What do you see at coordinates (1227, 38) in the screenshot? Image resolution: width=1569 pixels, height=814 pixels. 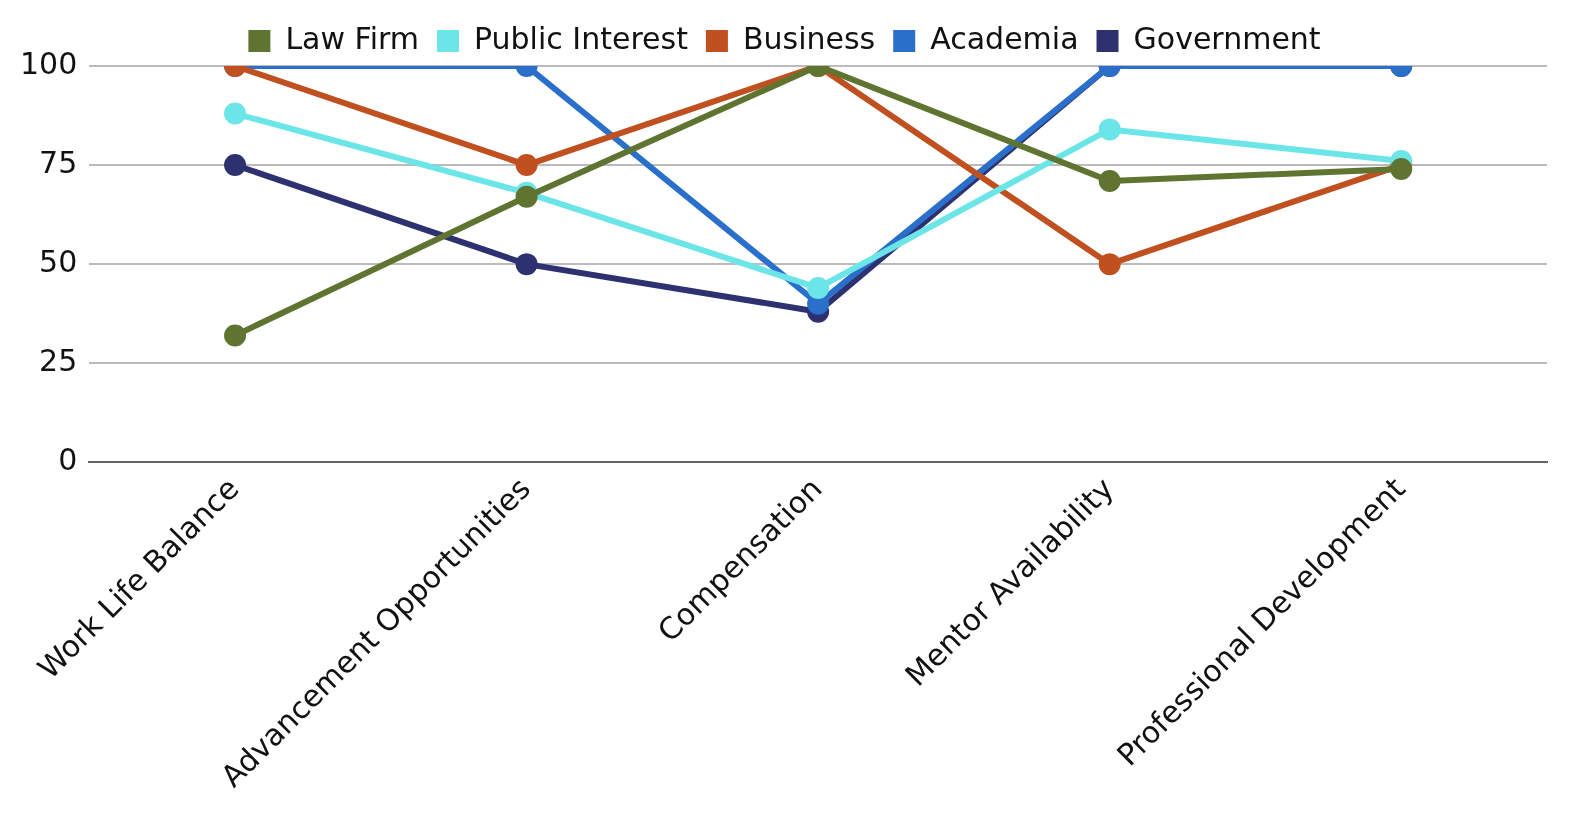 I see `legend-label: Government` at bounding box center [1227, 38].